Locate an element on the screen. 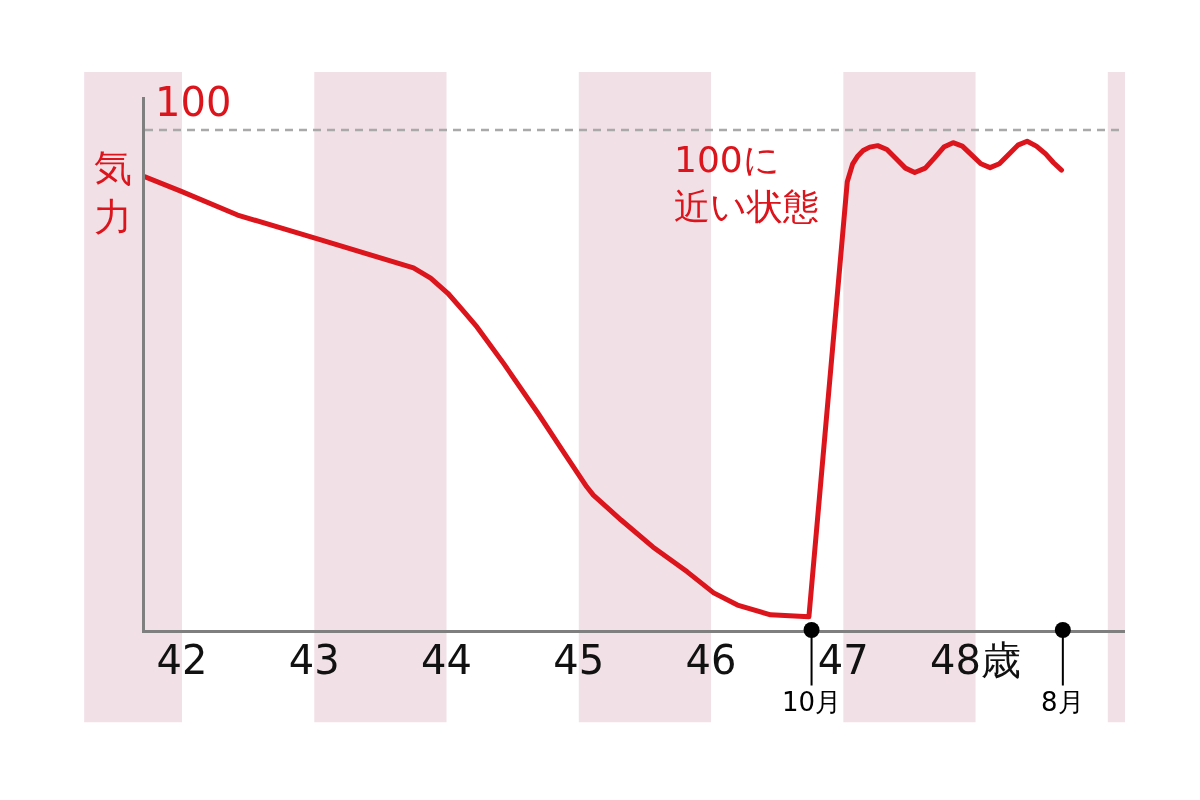  x-tick-label: 47 is located at coordinates (843, 660).